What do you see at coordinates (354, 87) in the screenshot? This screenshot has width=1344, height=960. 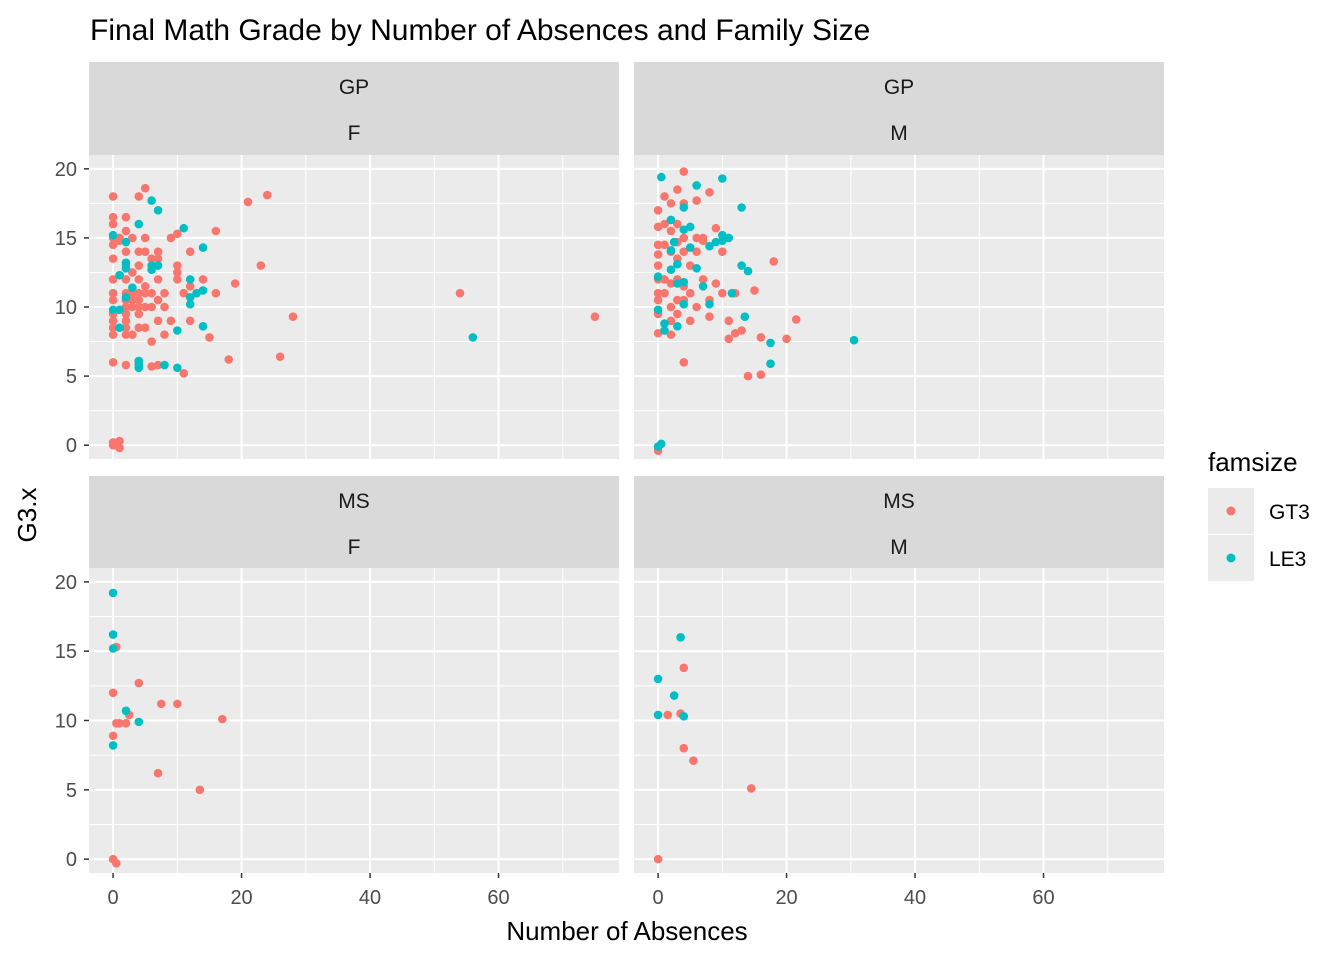 I see `facet-strip-label: GP` at bounding box center [354, 87].